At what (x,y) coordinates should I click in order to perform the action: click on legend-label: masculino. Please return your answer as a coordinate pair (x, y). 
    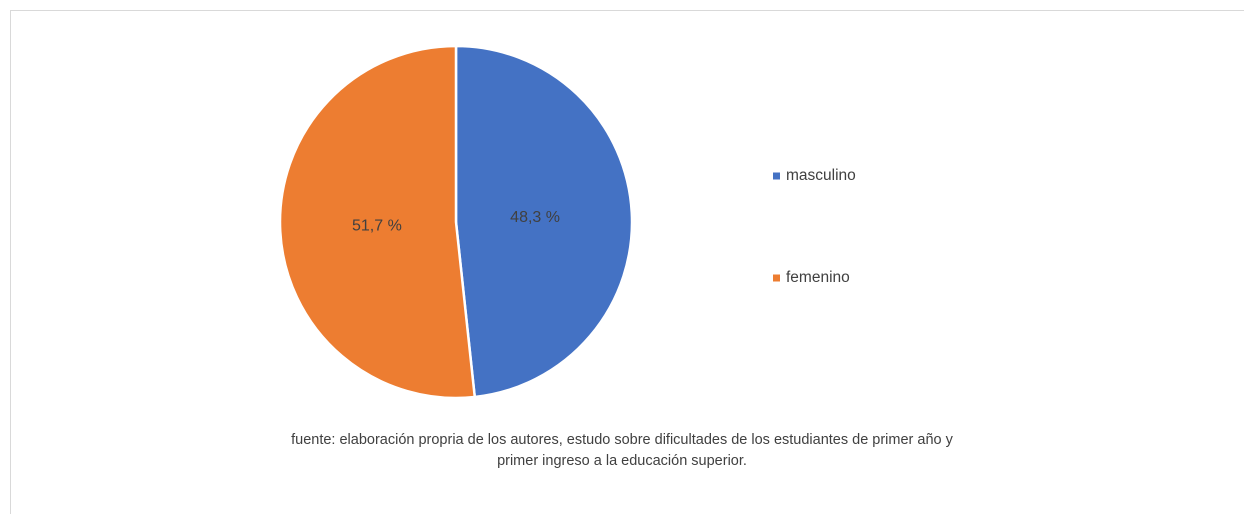
    Looking at the image, I should click on (821, 175).